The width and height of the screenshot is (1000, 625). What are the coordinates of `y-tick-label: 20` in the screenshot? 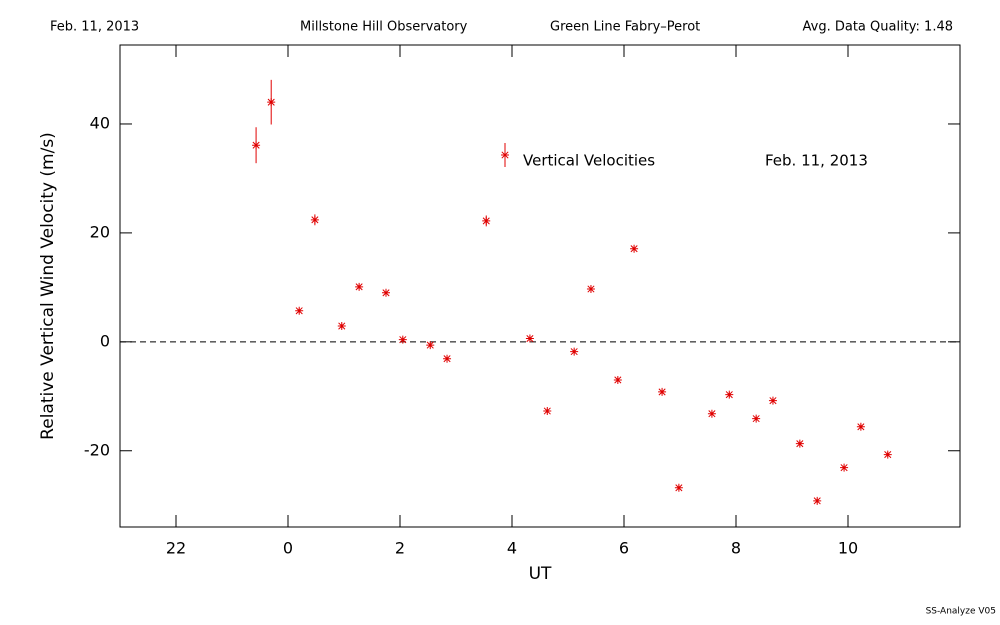 It's located at (100, 231).